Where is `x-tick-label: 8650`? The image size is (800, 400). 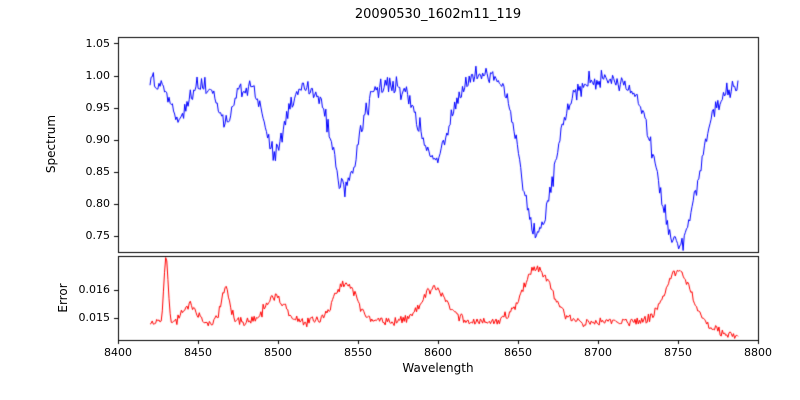
x-tick-label: 8650 is located at coordinates (518, 352).